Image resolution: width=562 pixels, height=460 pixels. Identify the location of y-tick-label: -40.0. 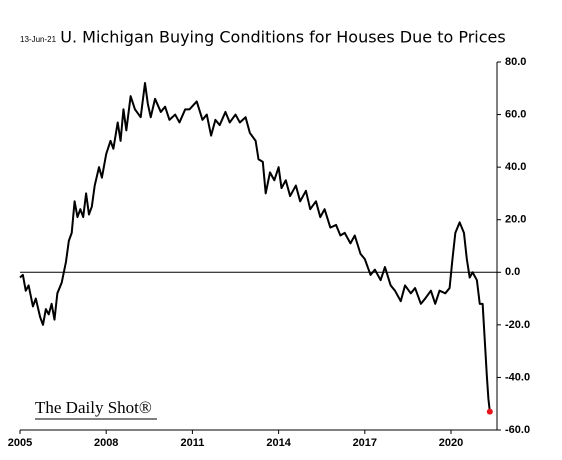
(517, 377).